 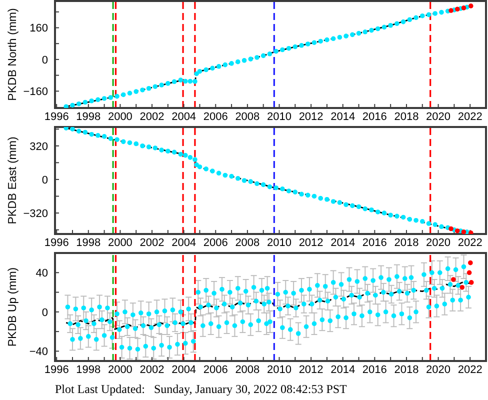 What do you see at coordinates (39, 146) in the screenshot?
I see `y-tick-label: 320` at bounding box center [39, 146].